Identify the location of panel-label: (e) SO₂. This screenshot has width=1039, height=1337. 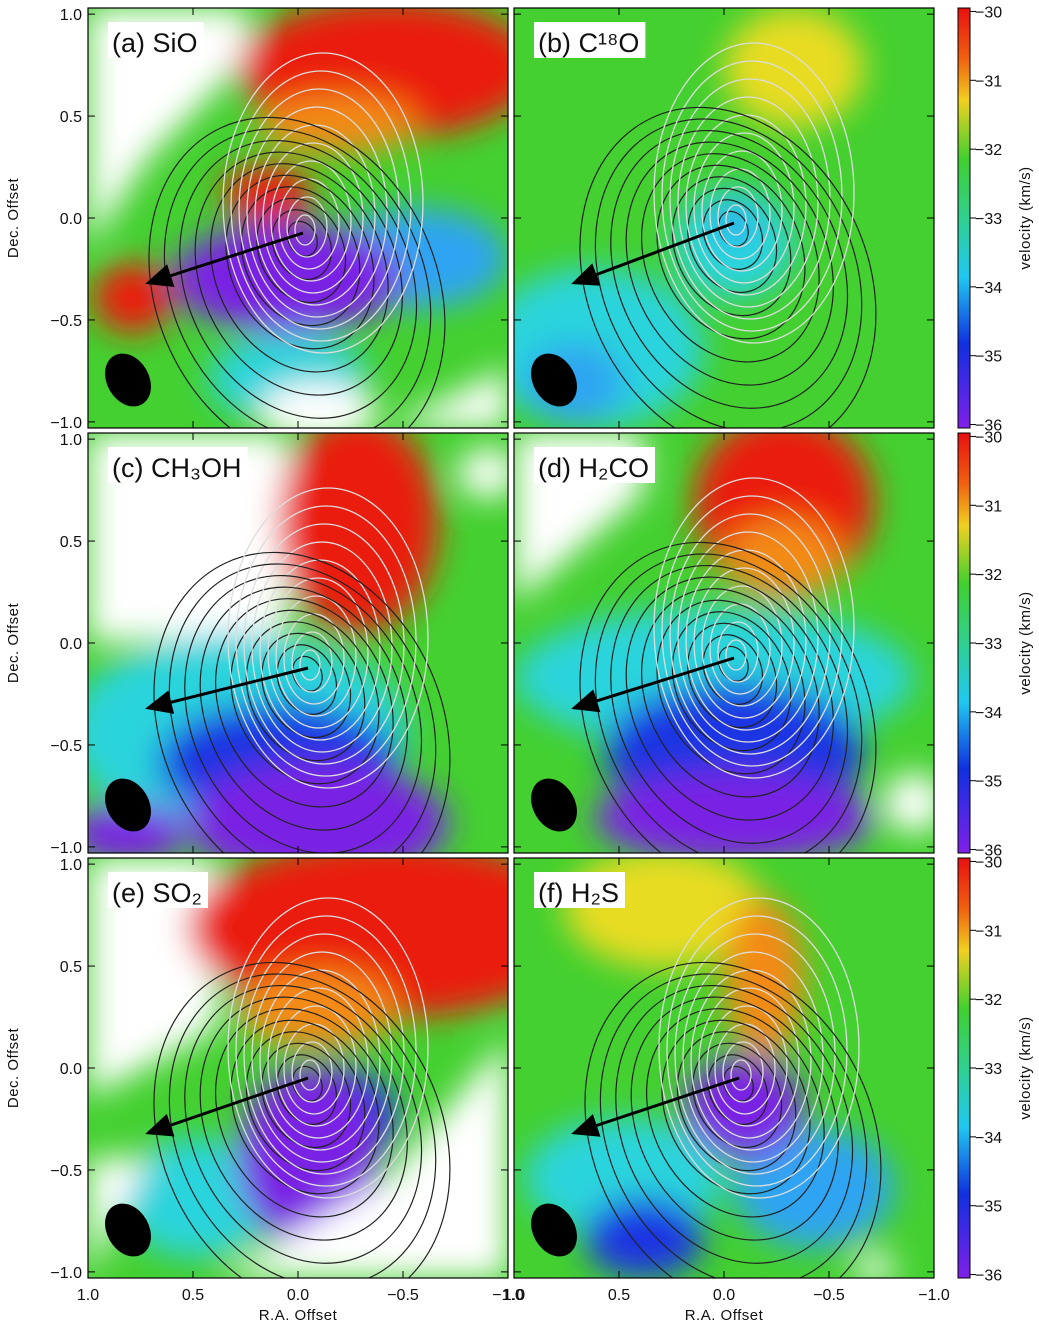
(157, 893).